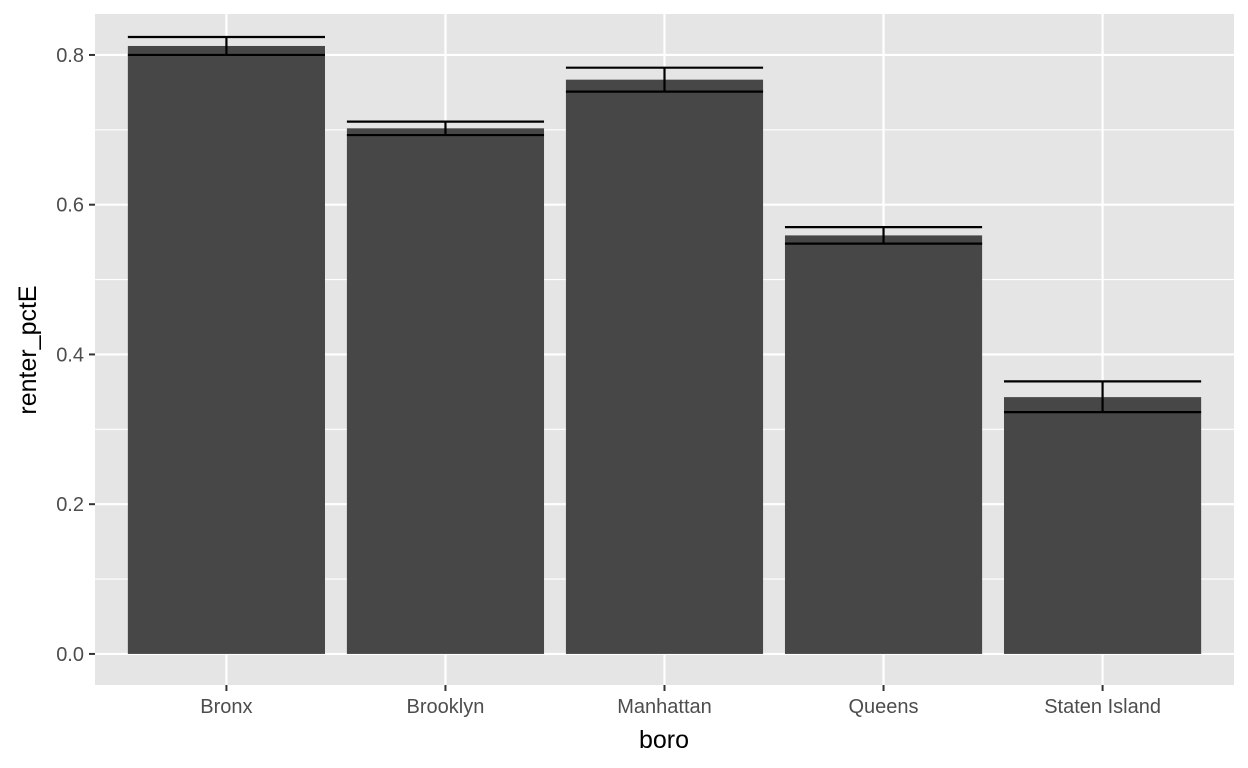 This screenshot has height=768, width=1248. Describe the element at coordinates (70, 655) in the screenshot. I see `y-tick-label: 0.0` at that location.